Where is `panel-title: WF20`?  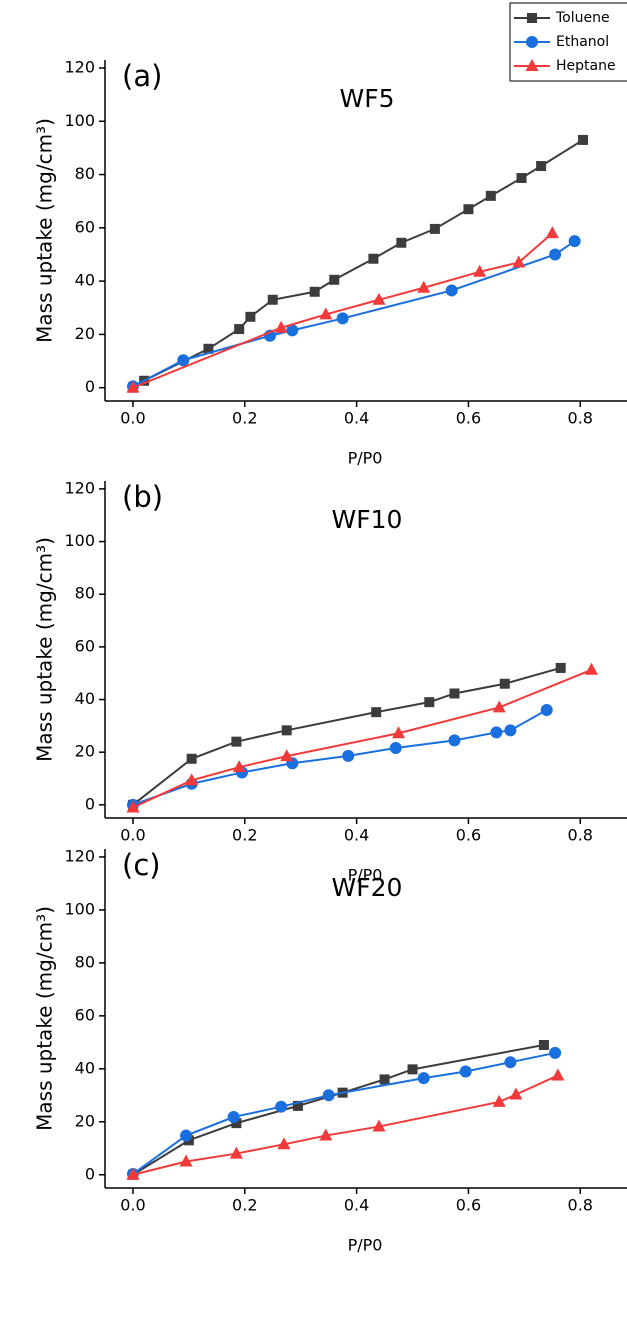
panel-title: WF20 is located at coordinates (367, 887).